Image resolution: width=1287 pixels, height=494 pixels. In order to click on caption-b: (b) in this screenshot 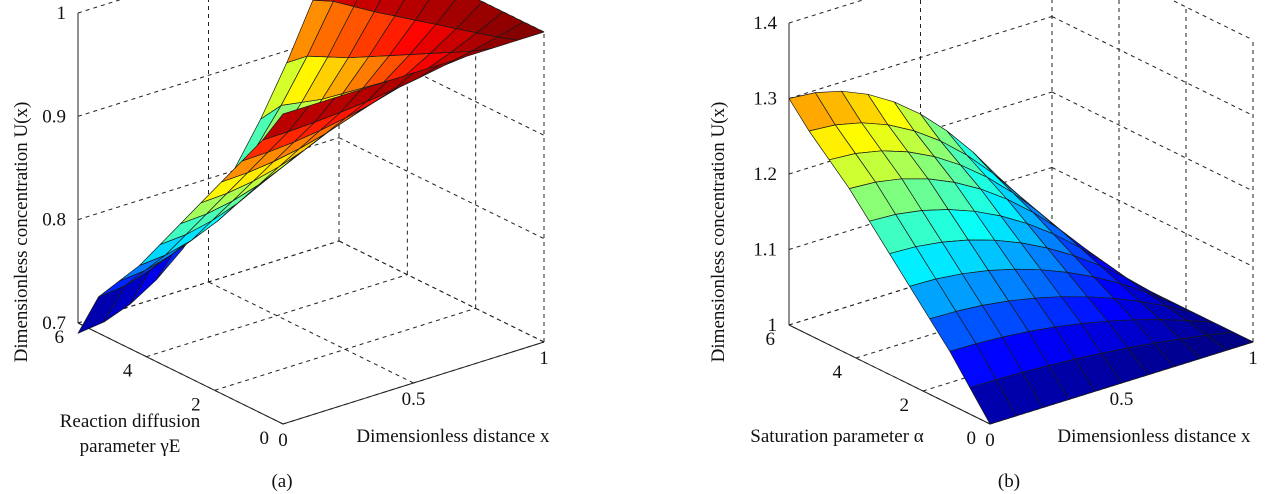, I will do `click(1009, 481)`.